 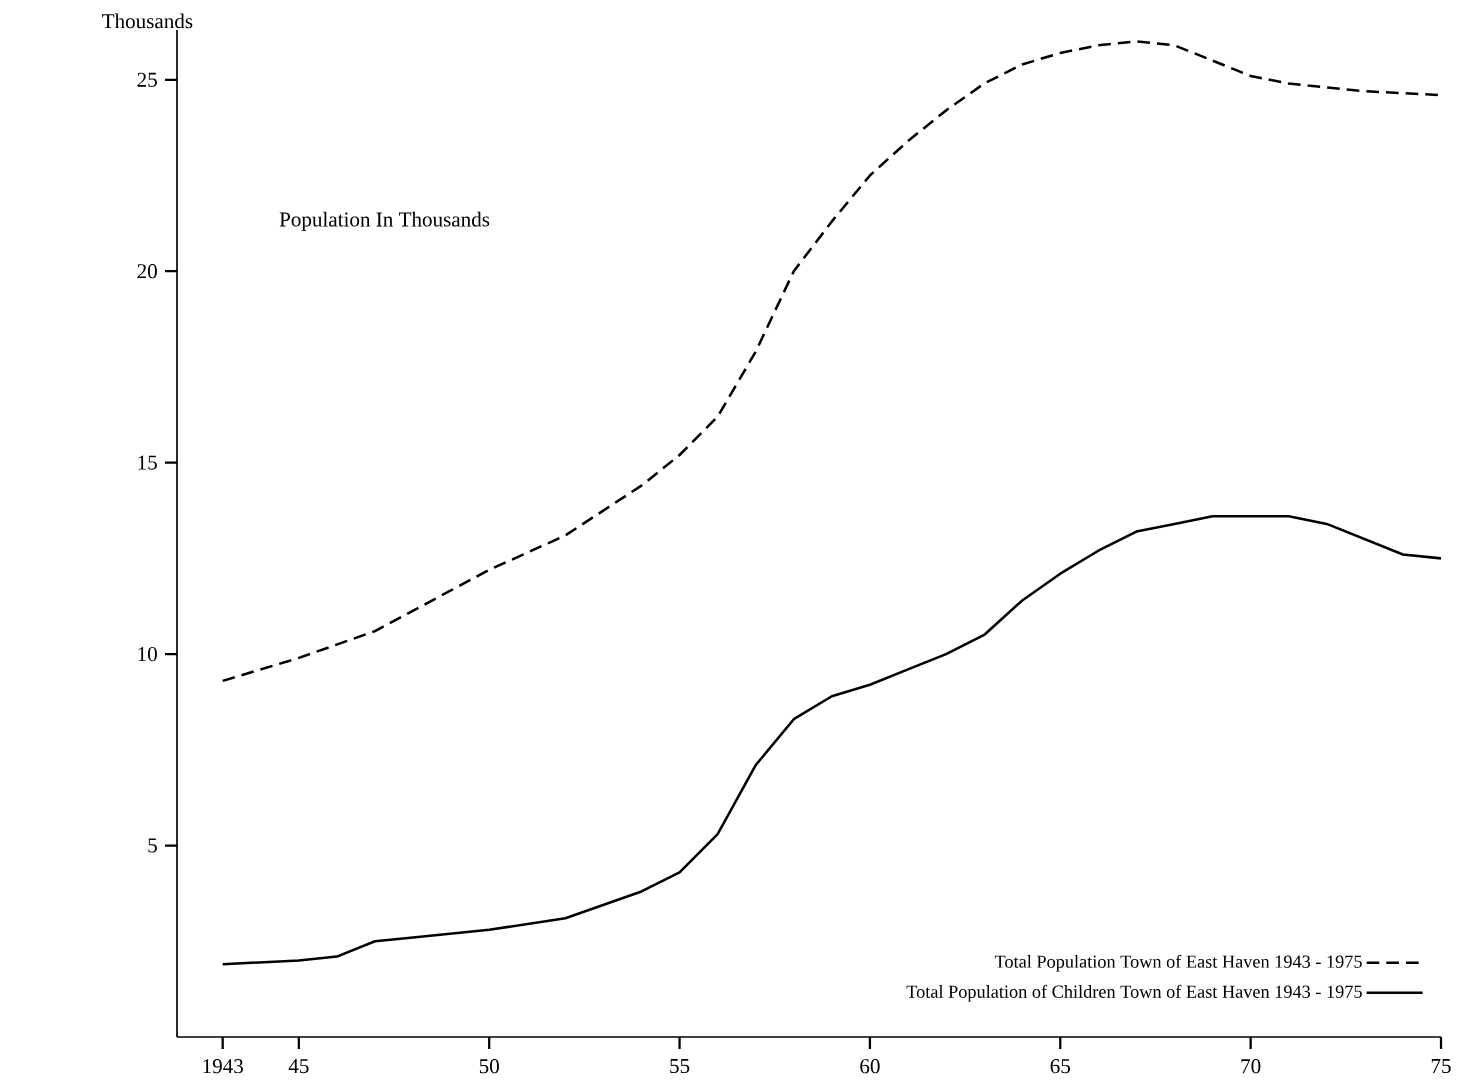 I want to click on x-tick-label: 60, so click(x=870, y=1066).